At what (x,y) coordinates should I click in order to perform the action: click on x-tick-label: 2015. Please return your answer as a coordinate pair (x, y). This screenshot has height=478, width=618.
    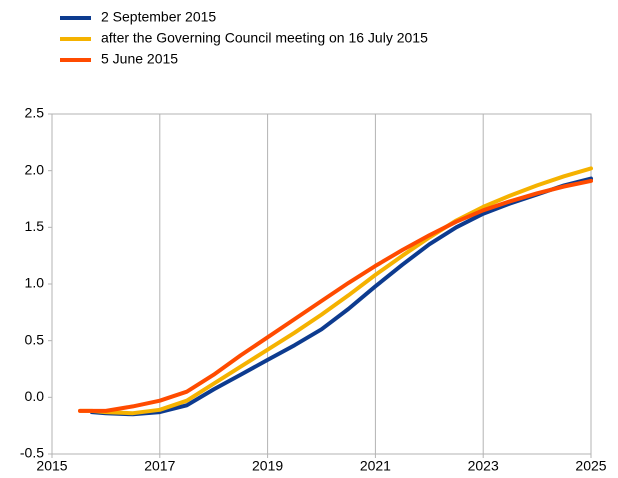
    Looking at the image, I should click on (51, 466).